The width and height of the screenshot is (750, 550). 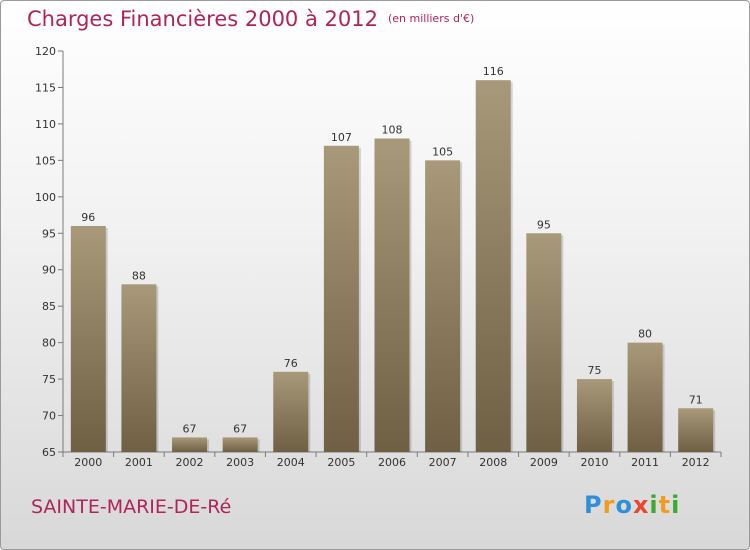 What do you see at coordinates (493, 71) in the screenshot?
I see `data-label: 116` at bounding box center [493, 71].